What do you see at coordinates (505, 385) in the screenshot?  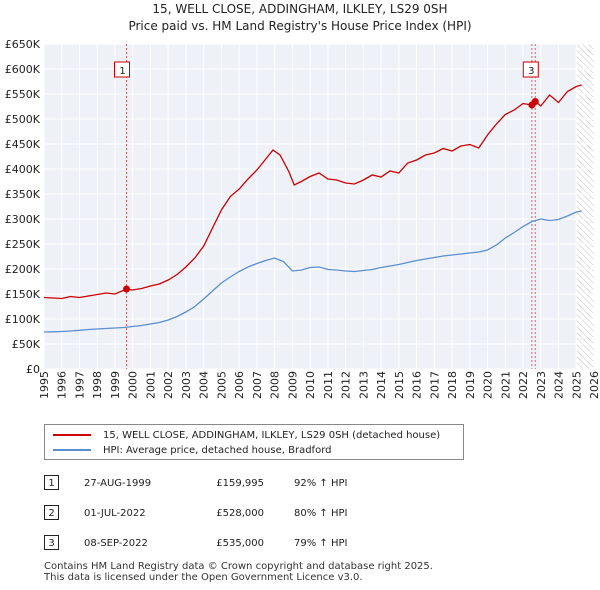 I see `x-tick-label: 2021` at bounding box center [505, 385].